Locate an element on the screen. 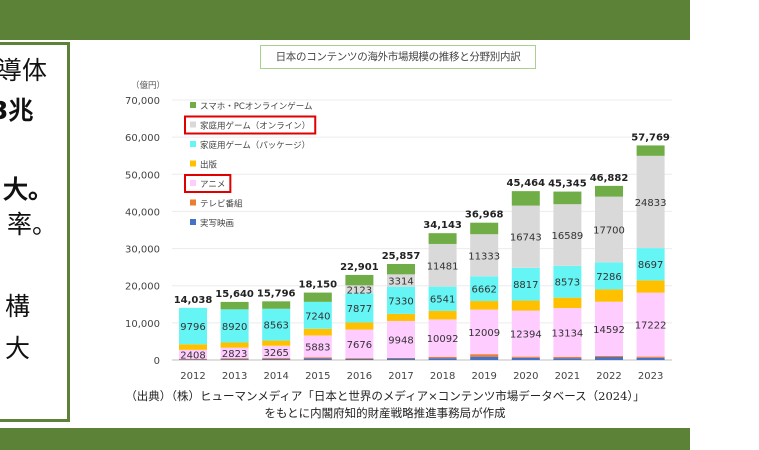  data-label: 14592 is located at coordinates (609, 330).